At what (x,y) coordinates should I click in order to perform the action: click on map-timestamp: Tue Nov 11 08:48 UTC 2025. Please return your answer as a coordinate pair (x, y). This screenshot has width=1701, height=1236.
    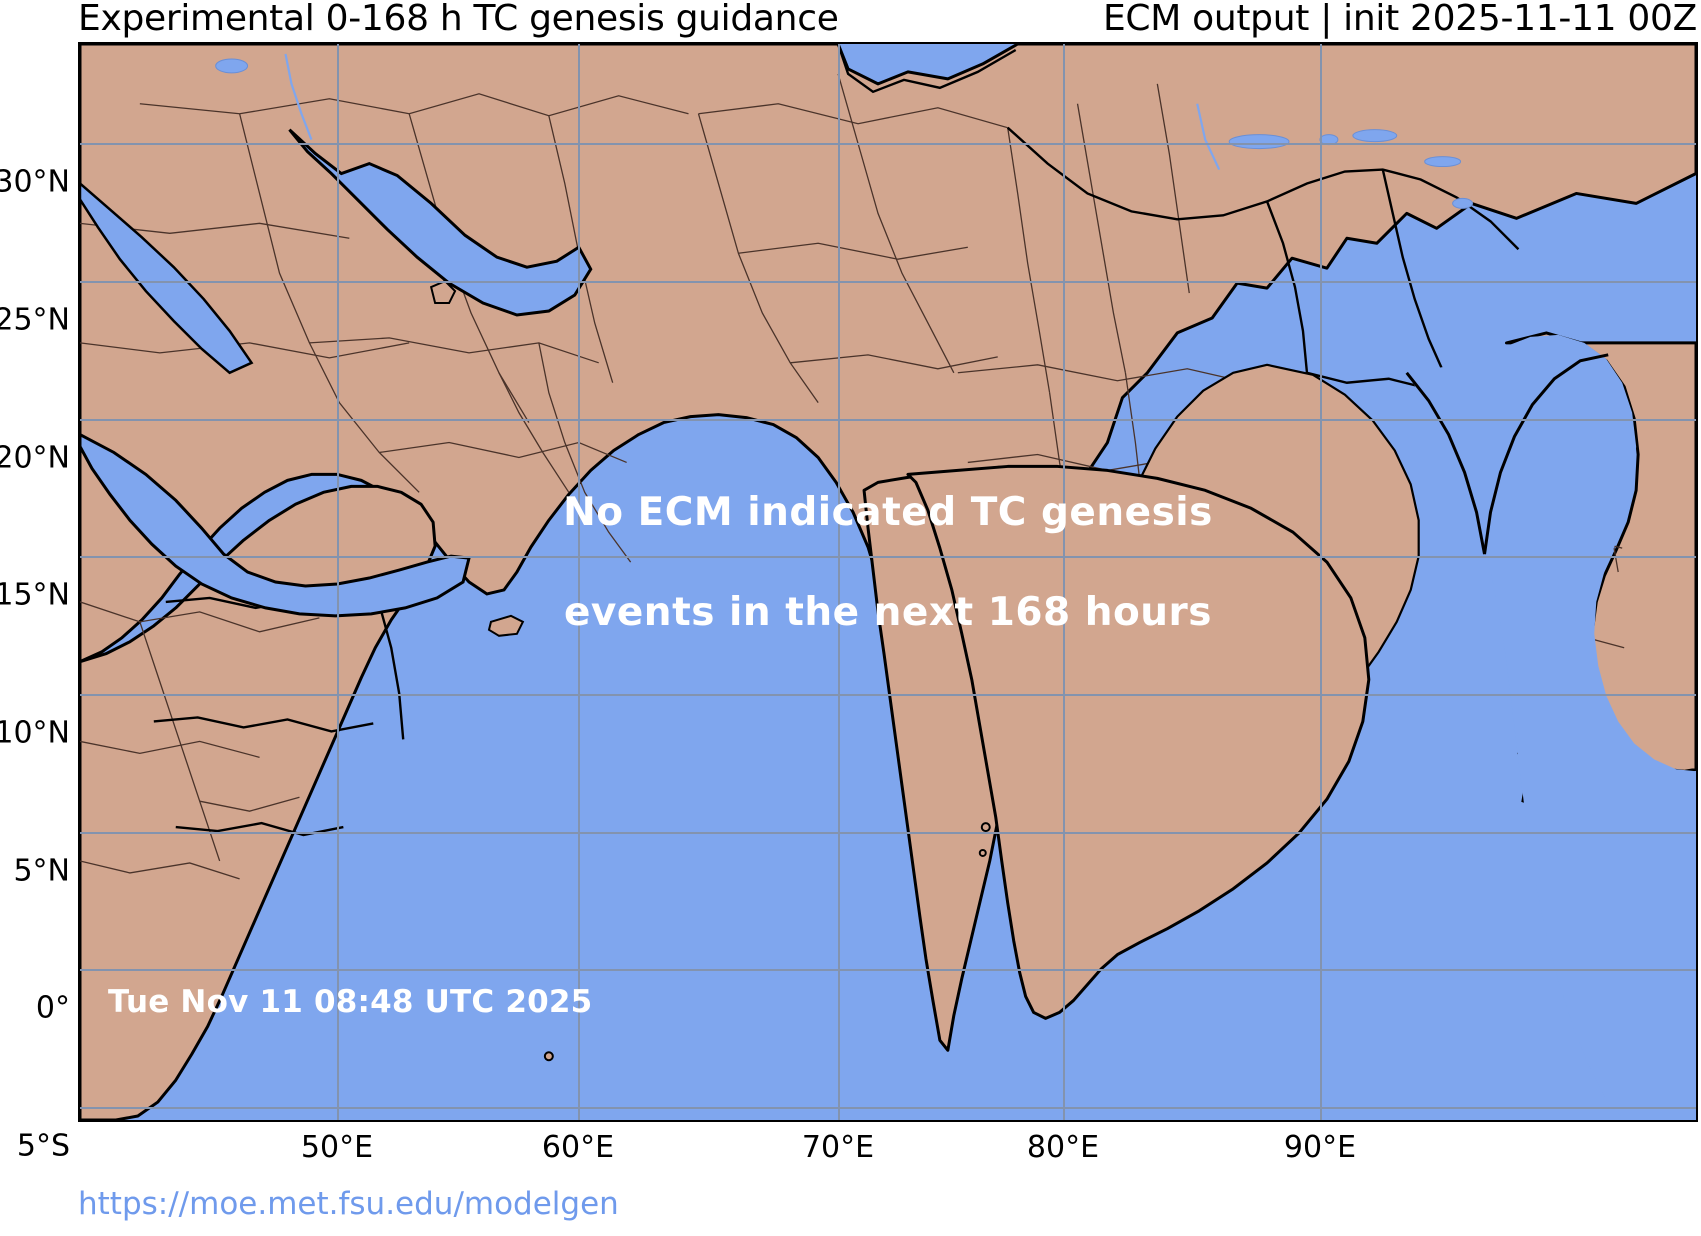
    Looking at the image, I should click on (350, 1002).